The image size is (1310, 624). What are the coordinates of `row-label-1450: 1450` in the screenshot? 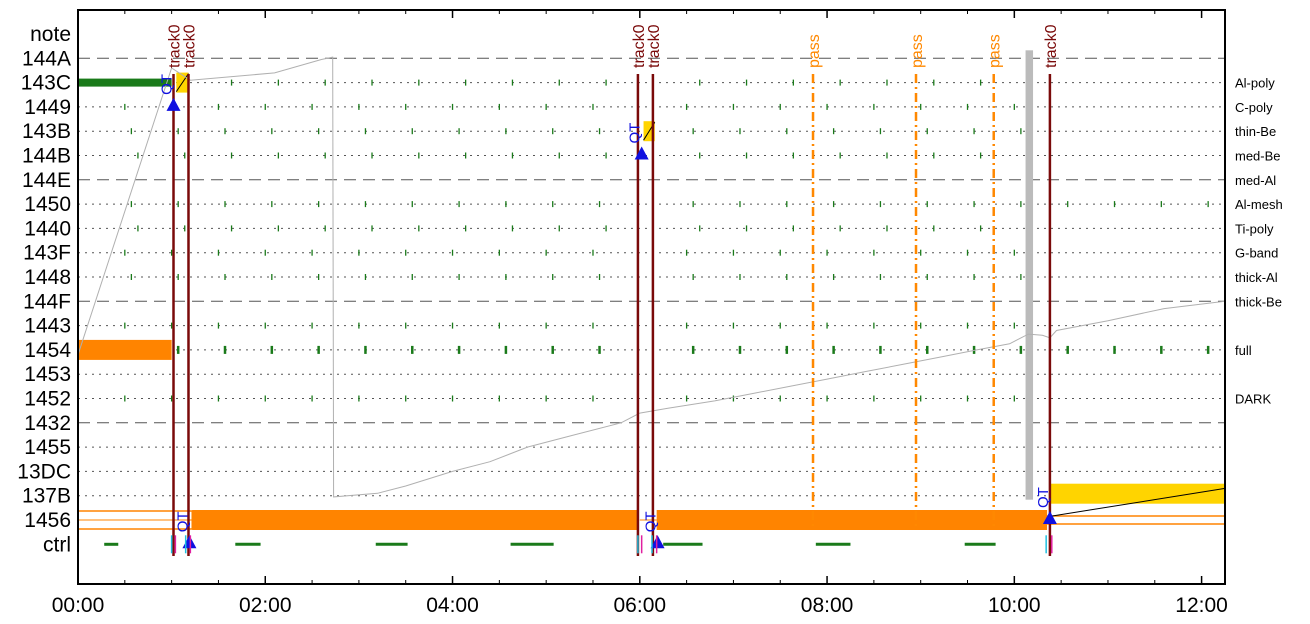 It's located at (47, 204).